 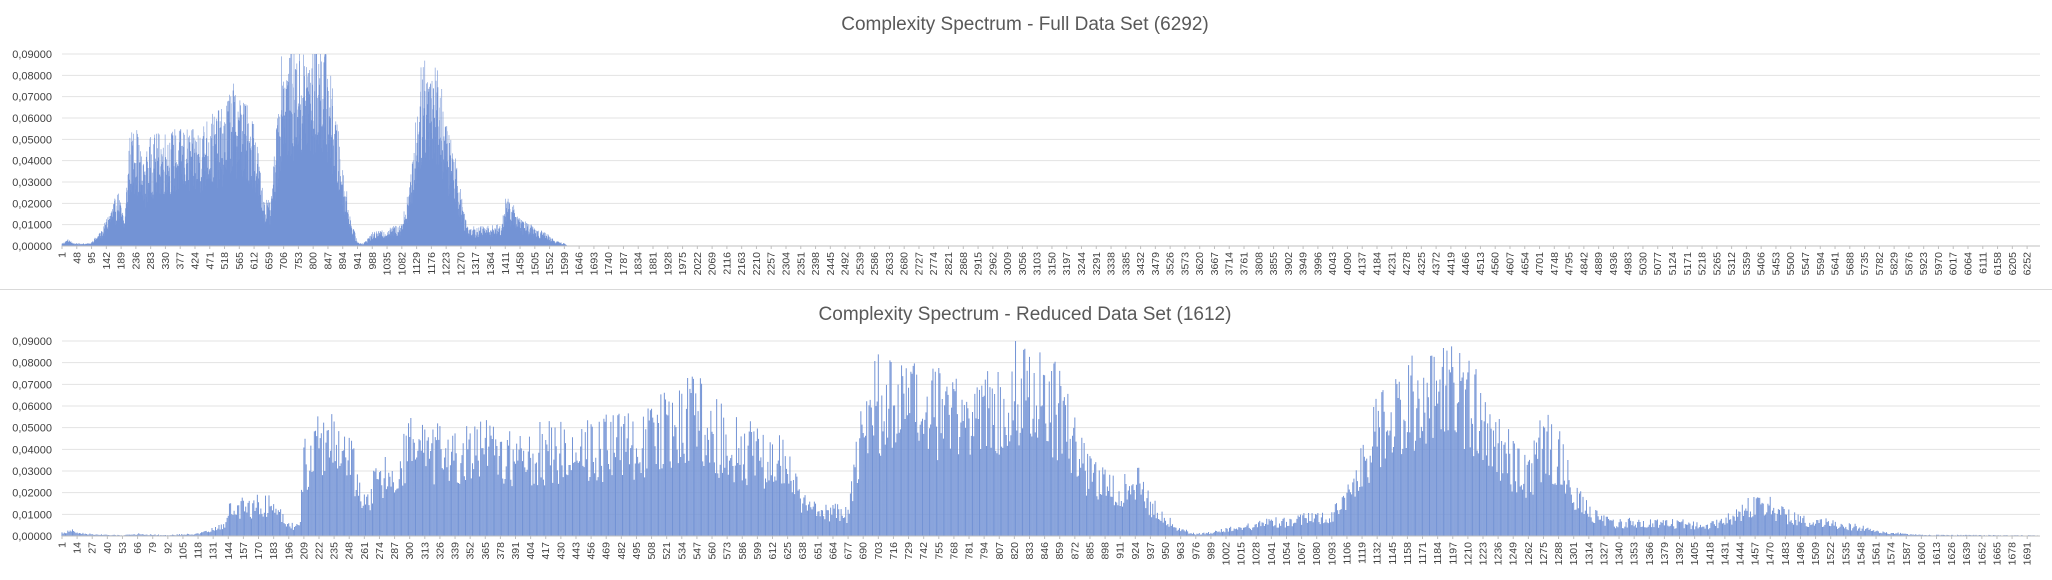 I want to click on x-tick-label: 3150, so click(x=1052, y=264).